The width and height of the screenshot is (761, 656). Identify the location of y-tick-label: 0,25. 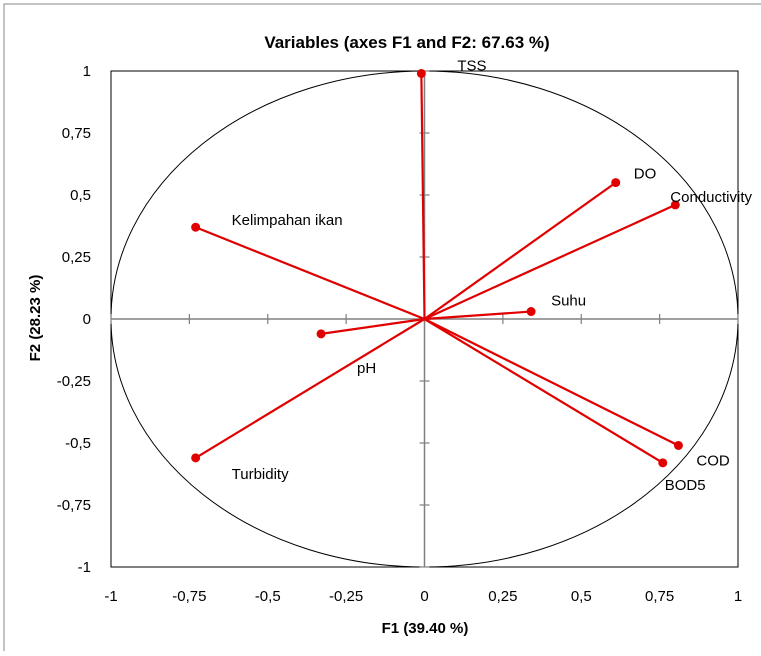
(76, 257).